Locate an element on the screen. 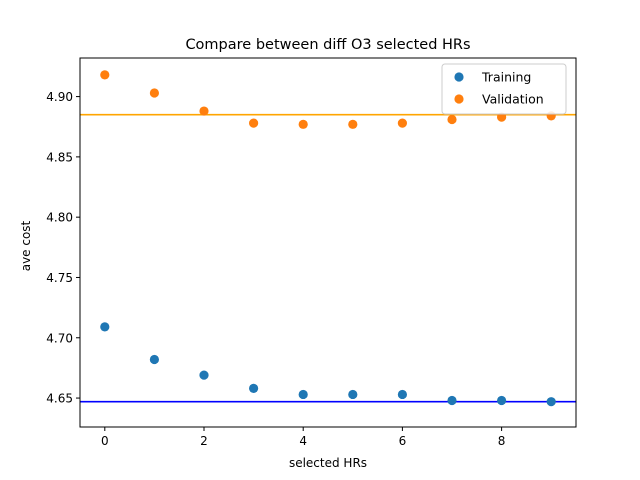 This screenshot has height=480, width=640. legend-box is located at coordinates (504, 89).